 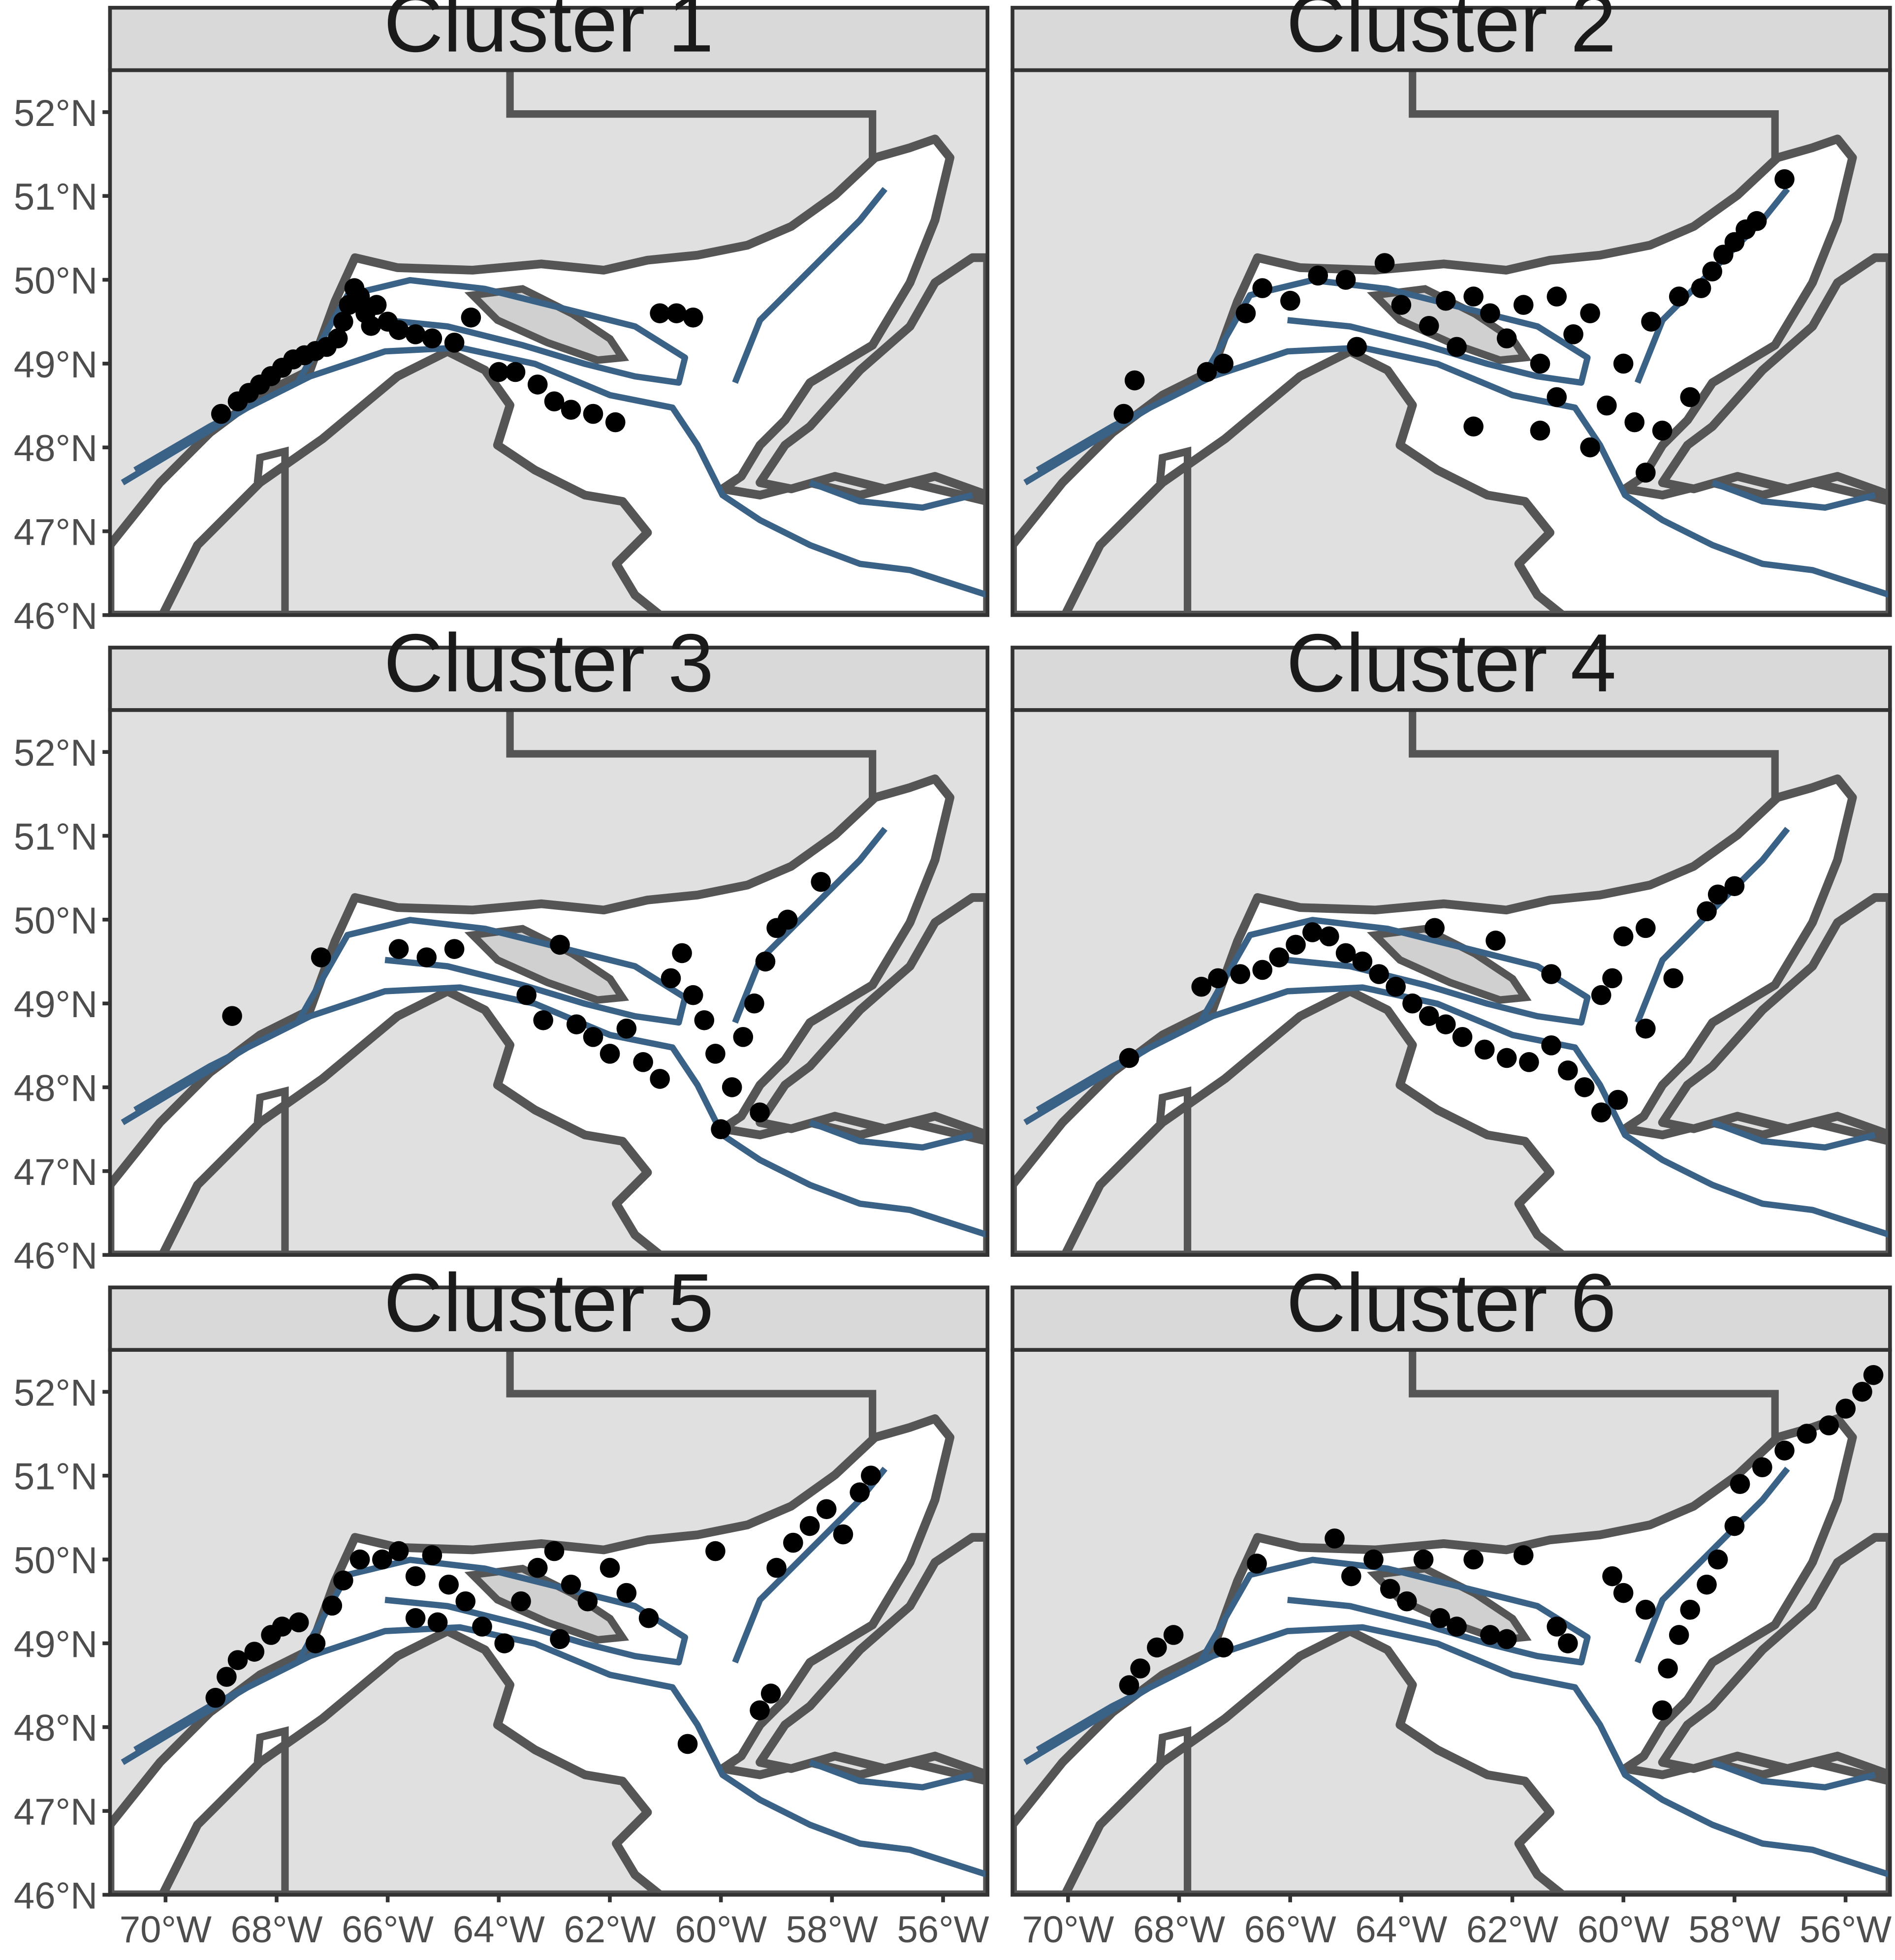 I want to click on facet-title: Cluster 5, so click(x=549, y=1302).